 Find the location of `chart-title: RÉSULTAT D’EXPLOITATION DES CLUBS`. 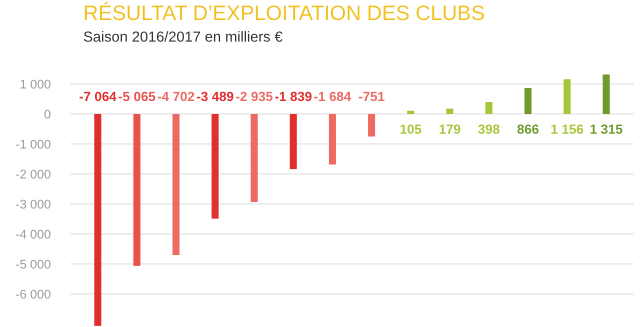

chart-title: RÉSULTAT D’EXPLOITATION DES CLUBS is located at coordinates (284, 11).